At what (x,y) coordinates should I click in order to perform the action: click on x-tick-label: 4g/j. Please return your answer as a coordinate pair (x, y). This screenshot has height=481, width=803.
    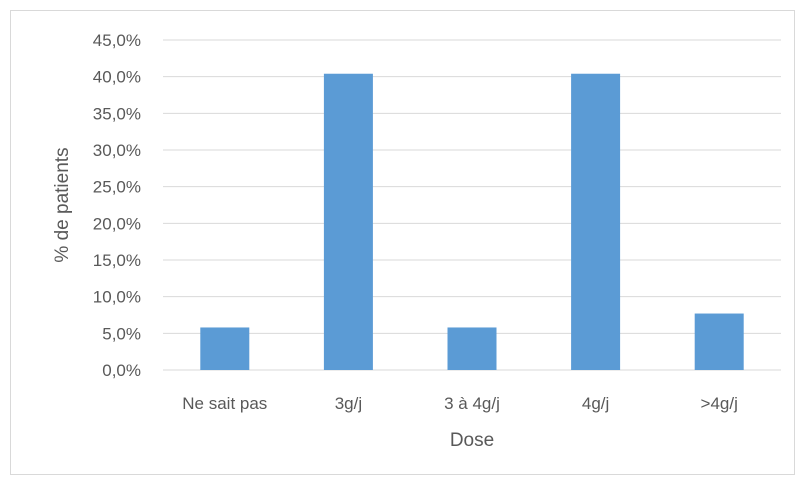
    Looking at the image, I should click on (595, 403).